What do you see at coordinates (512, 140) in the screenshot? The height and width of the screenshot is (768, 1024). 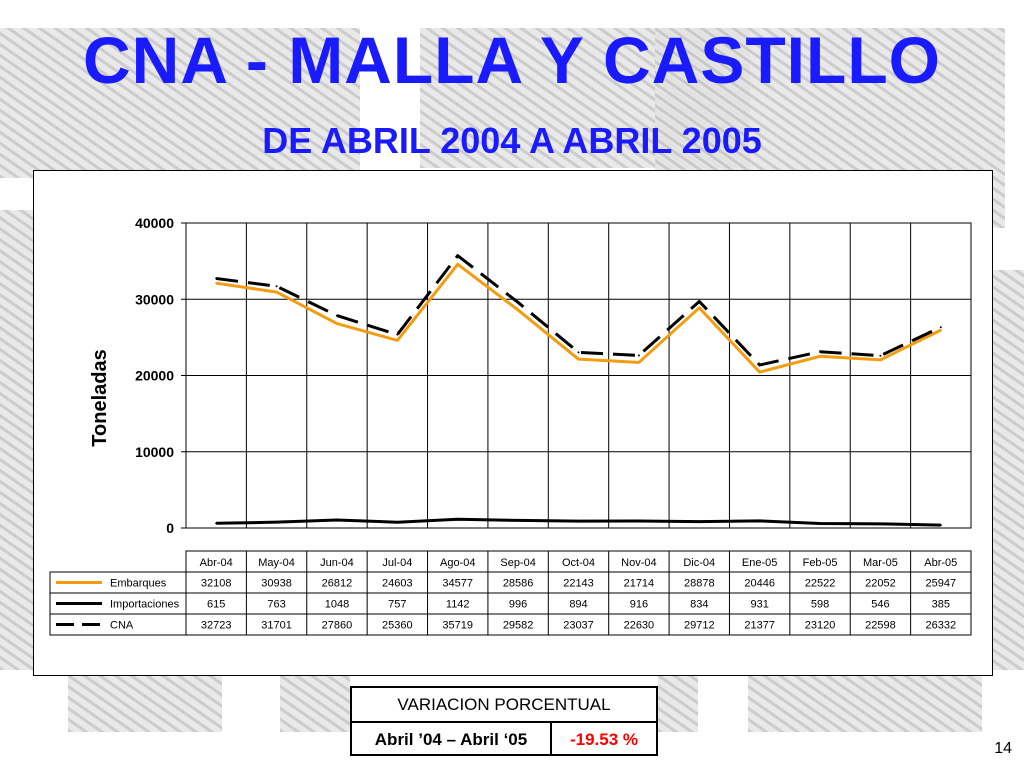 I see `page-subtitle: DE ABRIL 2004 A ABRIL 2005` at bounding box center [512, 140].